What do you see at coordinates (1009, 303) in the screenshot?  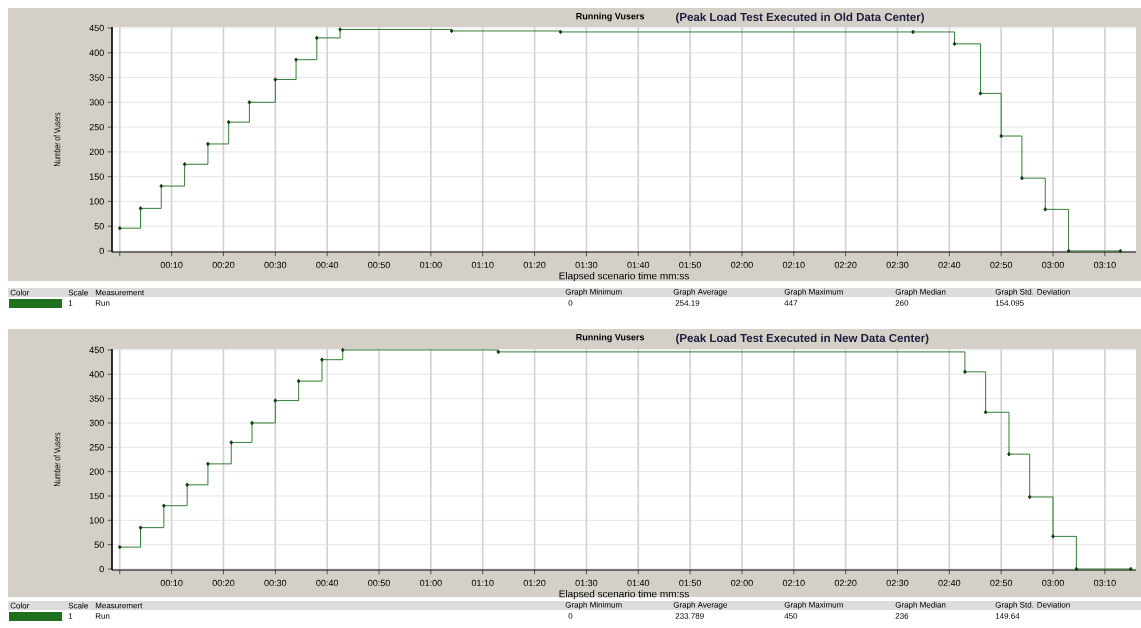 I see `text: 154.095` at bounding box center [1009, 303].